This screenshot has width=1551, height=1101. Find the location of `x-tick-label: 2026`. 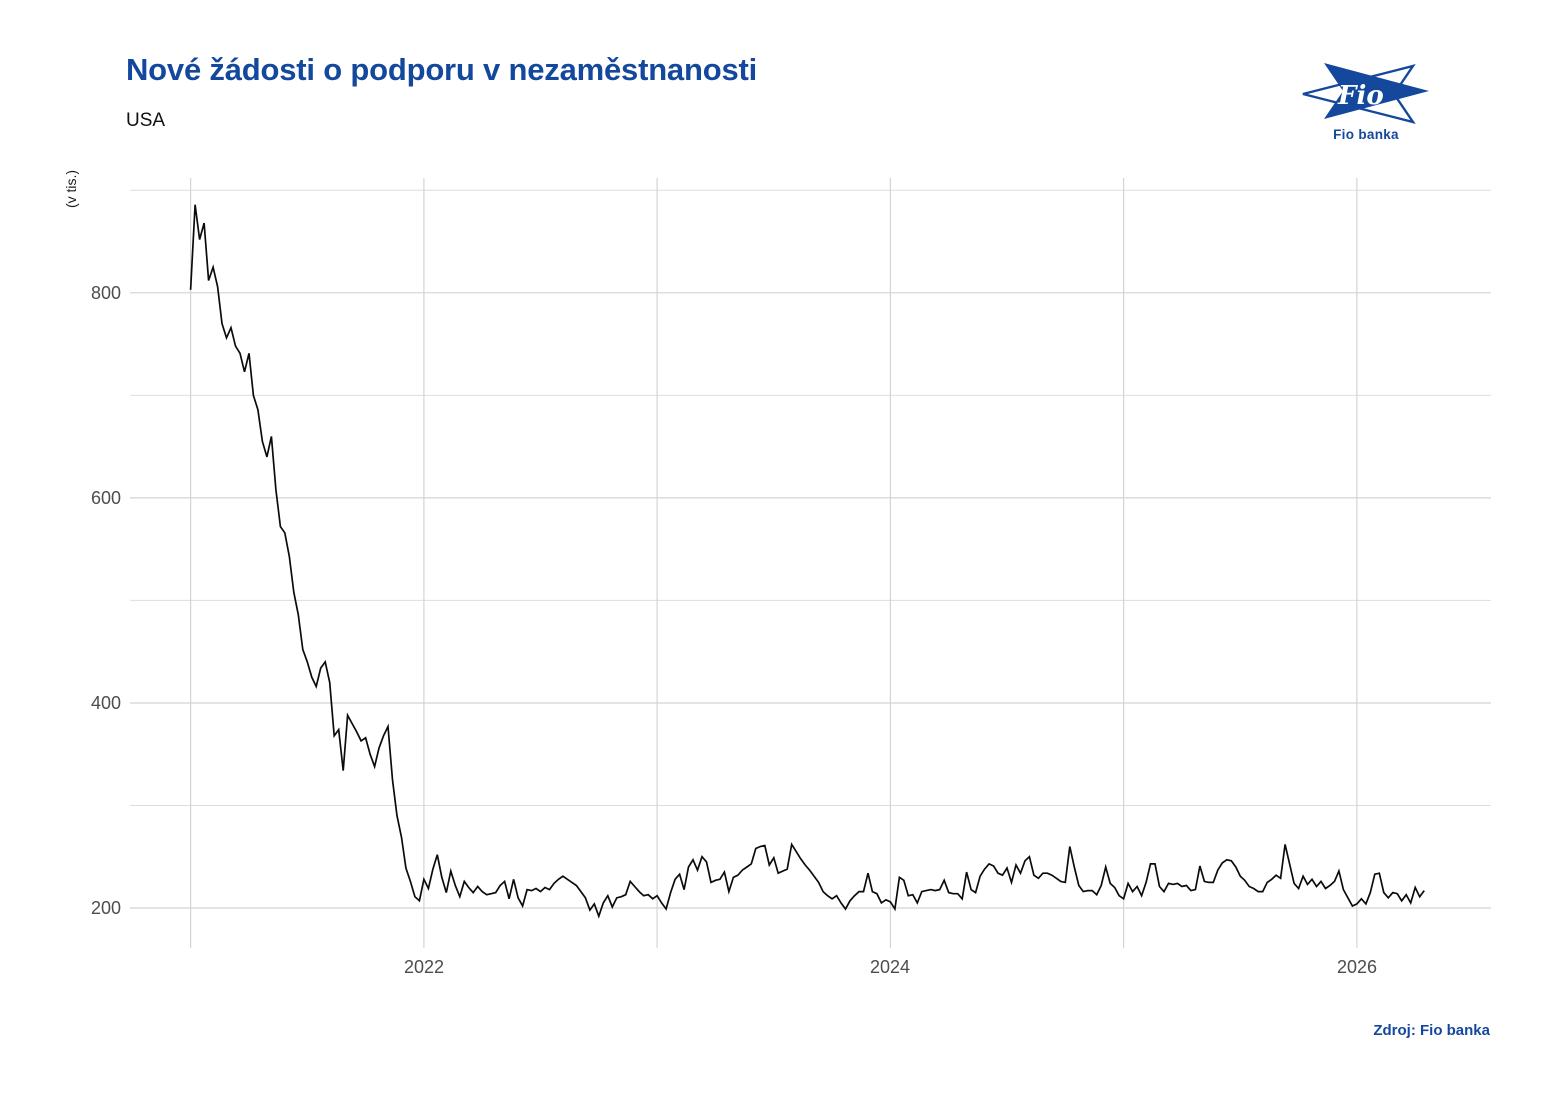

x-tick-label: 2026 is located at coordinates (1357, 967).